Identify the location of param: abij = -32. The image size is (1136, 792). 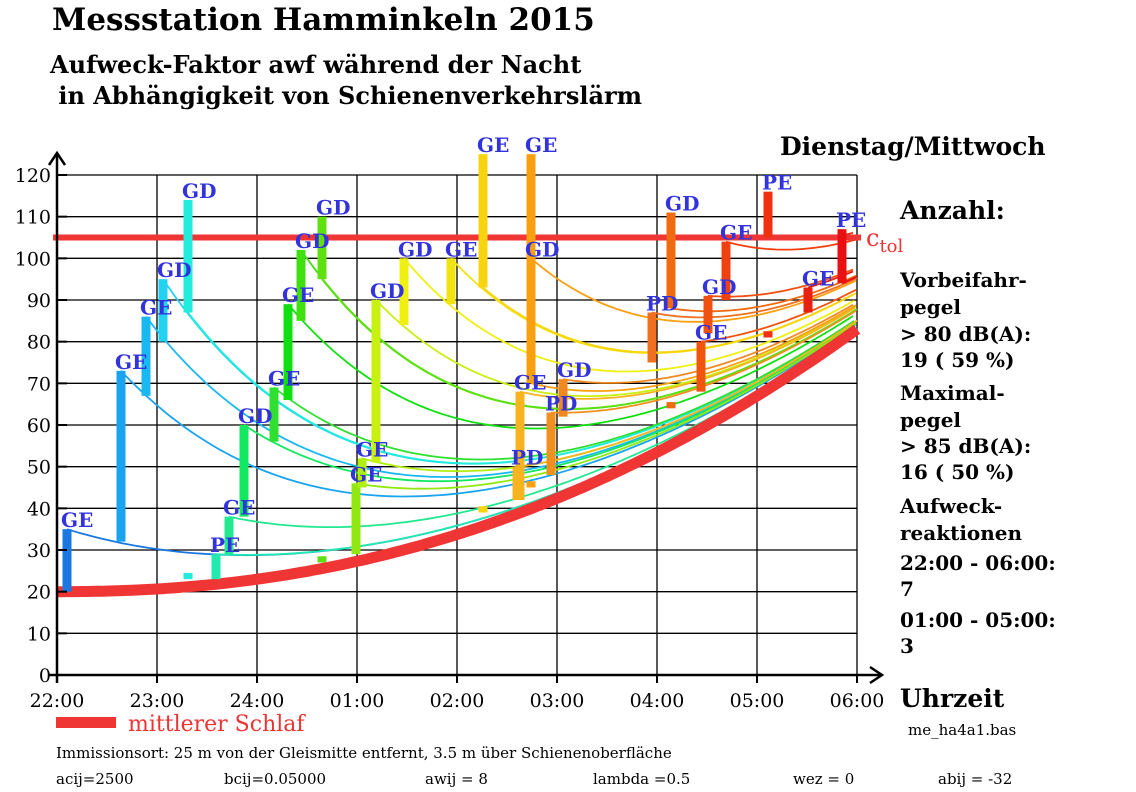
(975, 779).